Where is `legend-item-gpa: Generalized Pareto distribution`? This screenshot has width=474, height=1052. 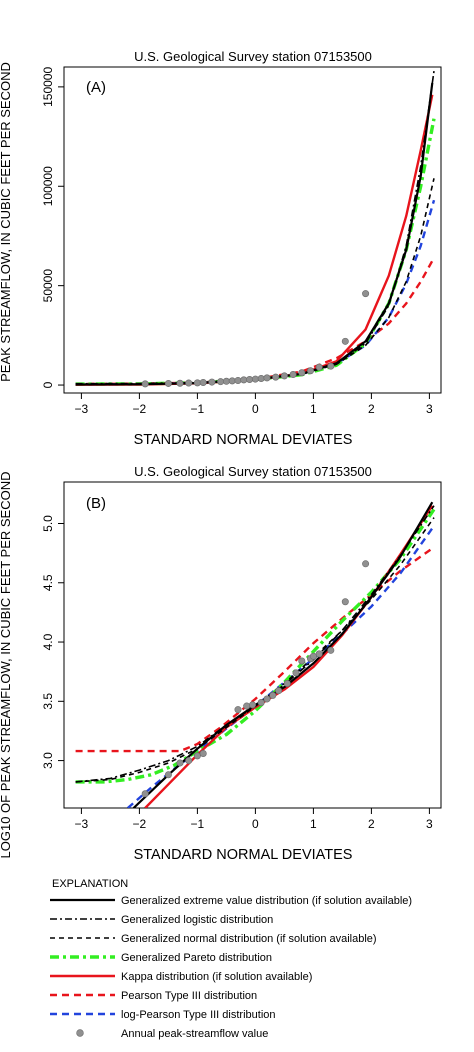 legend-item-gpa: Generalized Pareto distribution is located at coordinates (161, 958).